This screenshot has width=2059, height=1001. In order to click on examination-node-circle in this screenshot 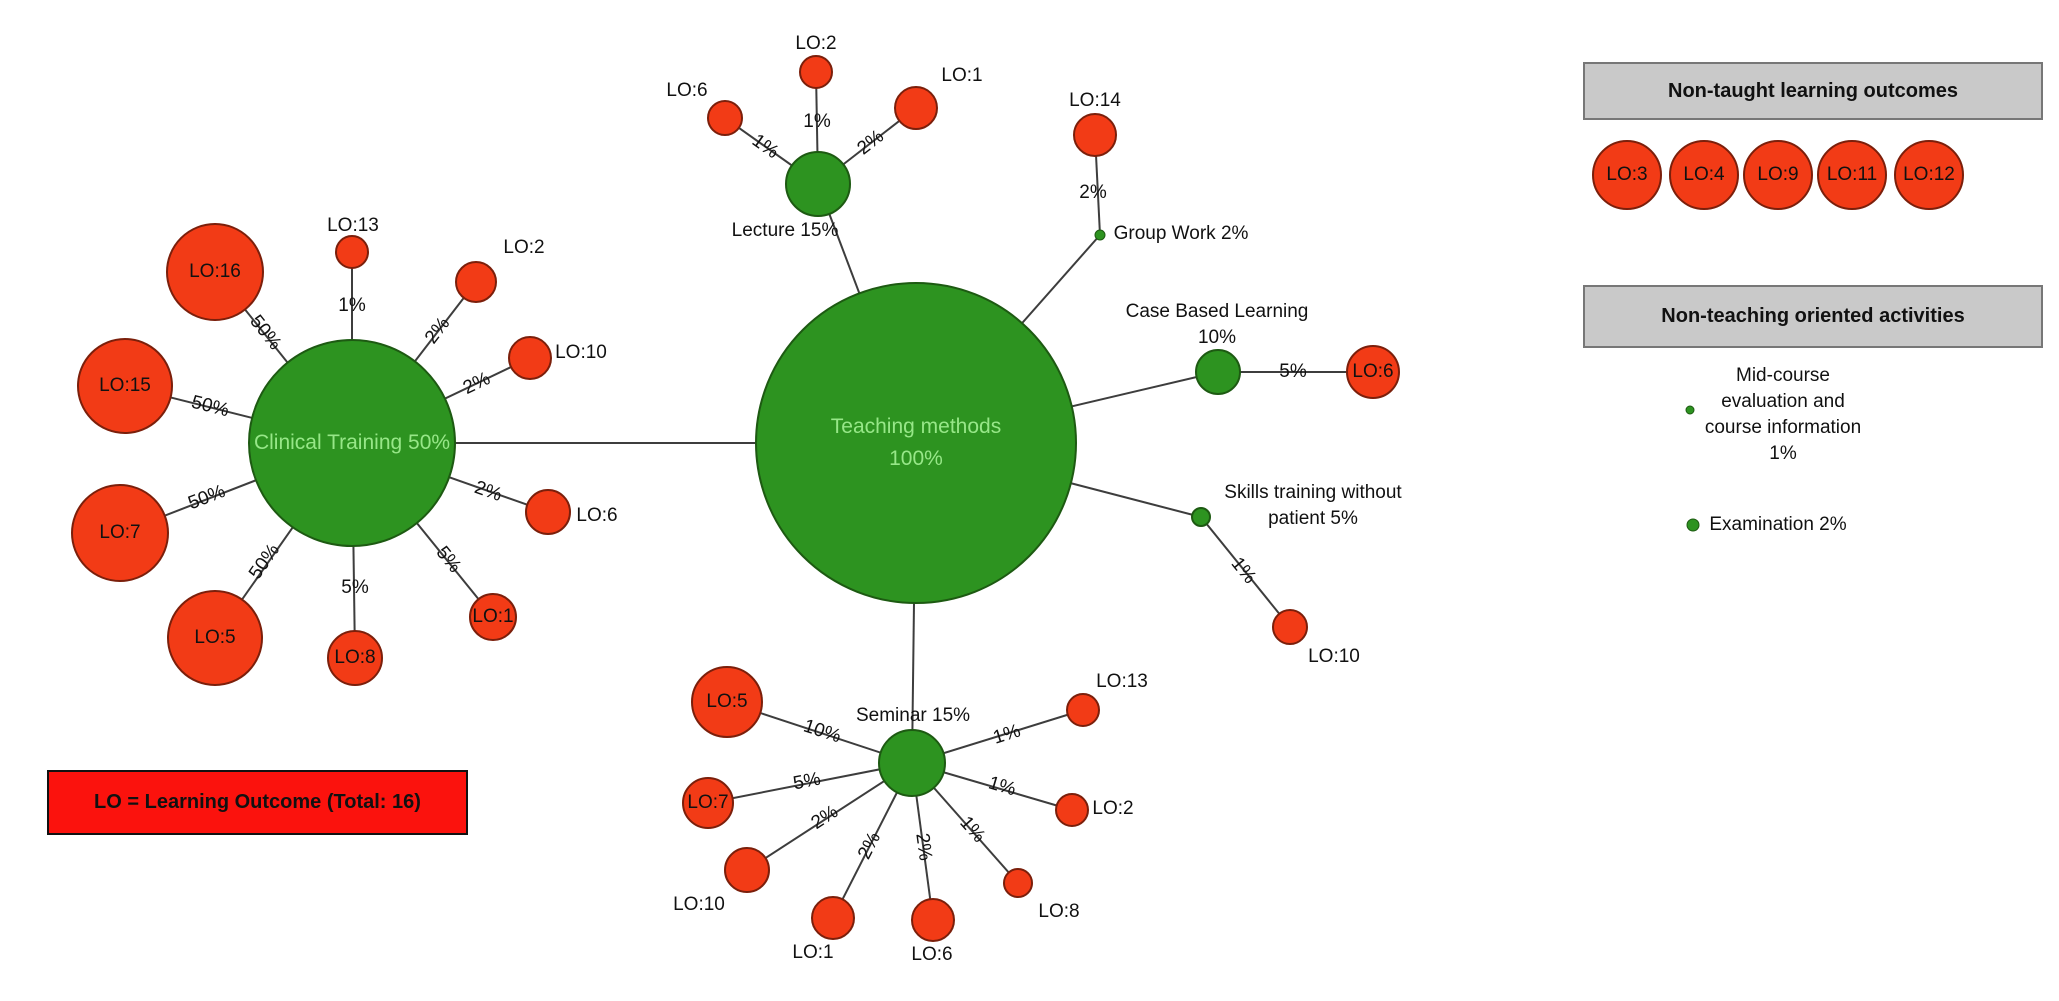, I will do `click(1693, 525)`.